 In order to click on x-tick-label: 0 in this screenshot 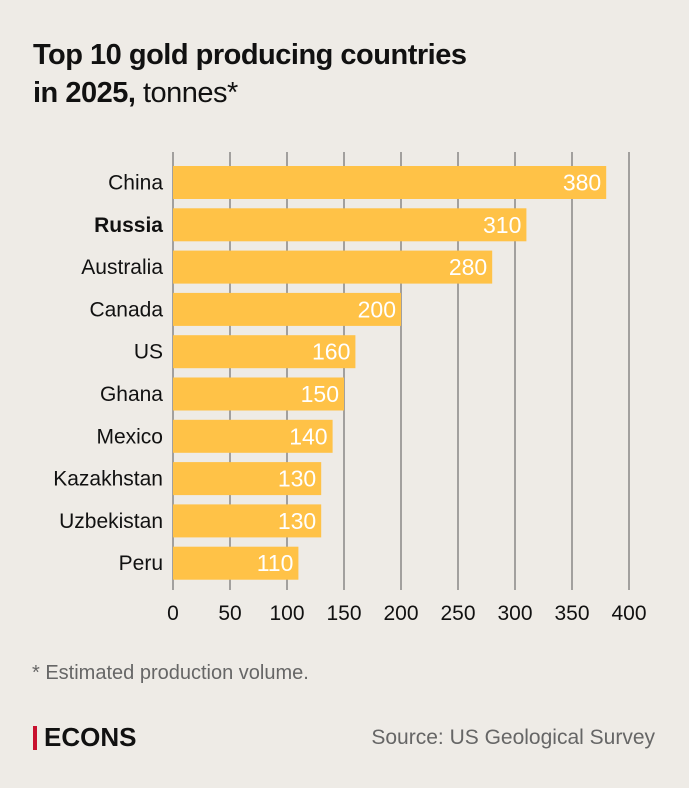, I will do `click(173, 613)`.